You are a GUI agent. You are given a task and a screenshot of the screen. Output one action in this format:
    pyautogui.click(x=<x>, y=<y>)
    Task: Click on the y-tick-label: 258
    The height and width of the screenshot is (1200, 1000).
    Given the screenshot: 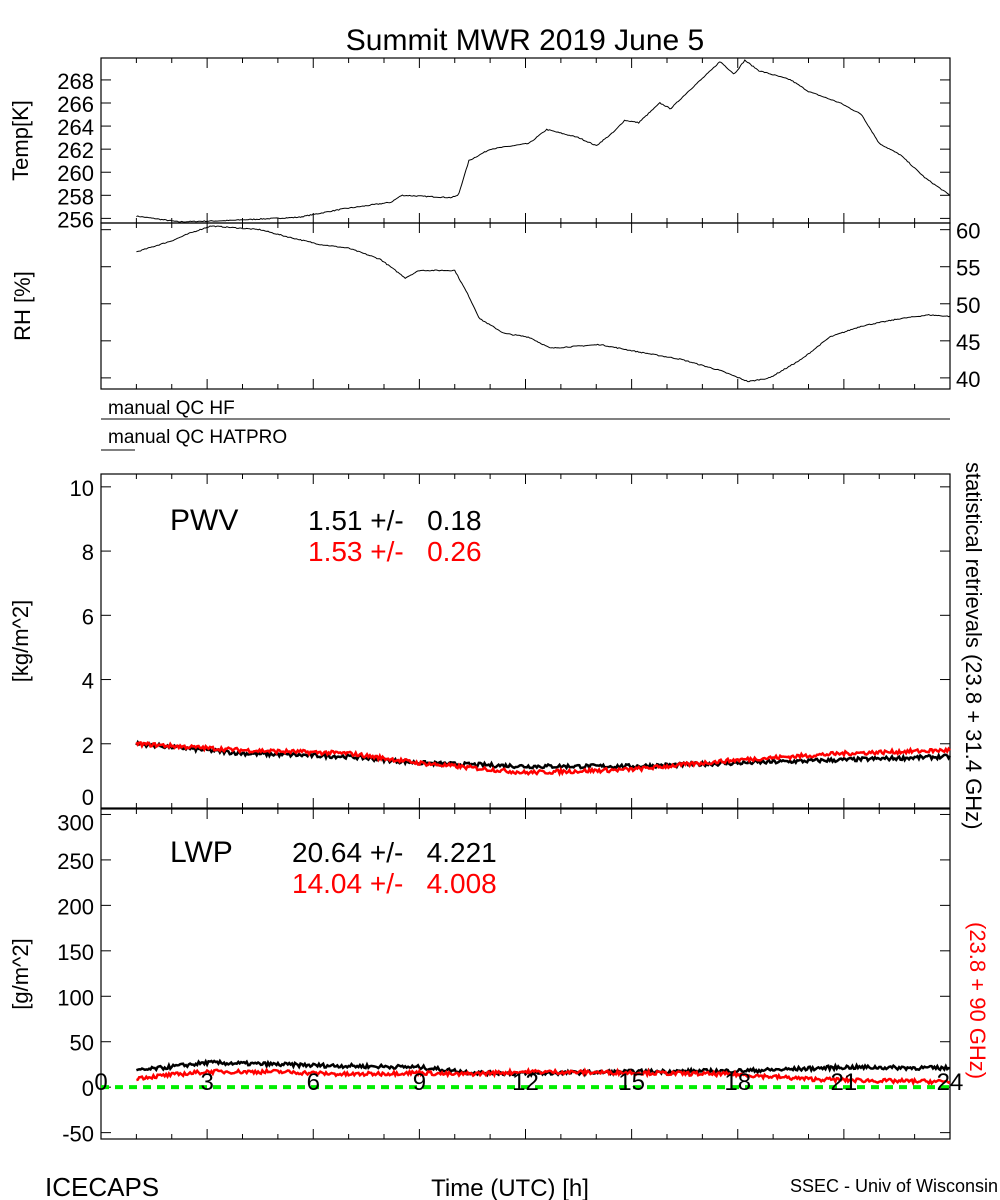 What is the action you would take?
    pyautogui.click(x=75, y=196)
    